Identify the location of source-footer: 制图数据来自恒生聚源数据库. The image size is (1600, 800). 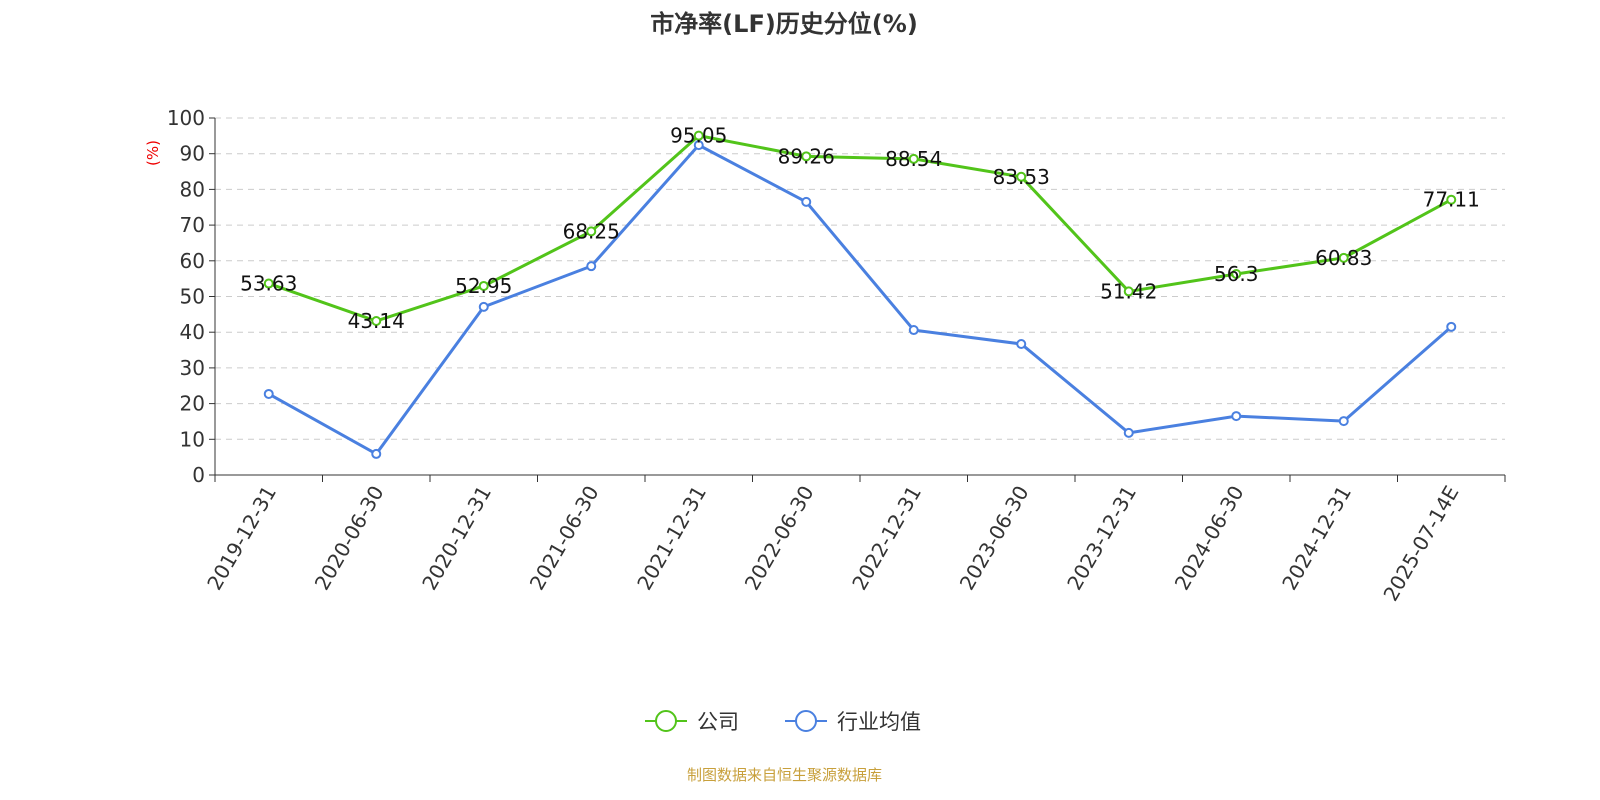
(784, 775).